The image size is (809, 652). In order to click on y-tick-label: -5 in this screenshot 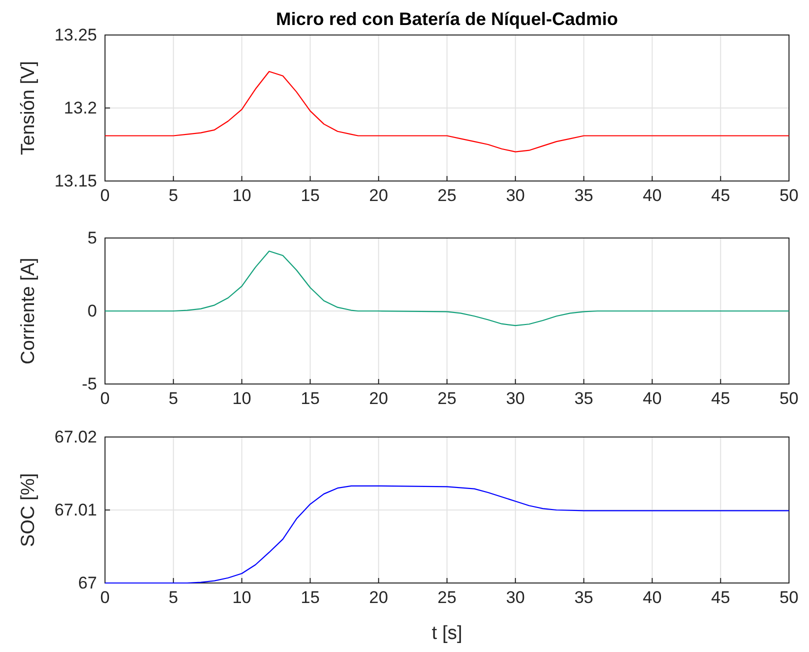, I will do `click(89, 384)`.